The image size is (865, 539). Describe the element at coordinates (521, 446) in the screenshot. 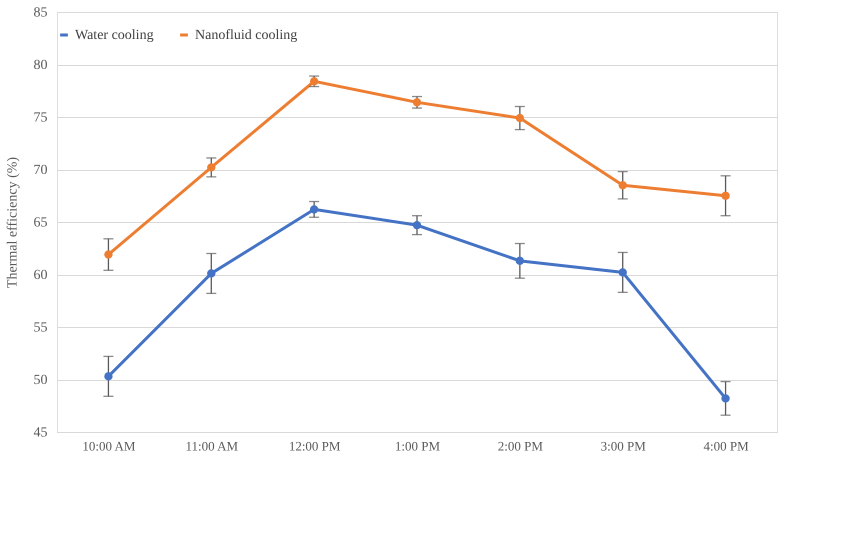

I see `x-tick-label: 2:00 PM` at that location.